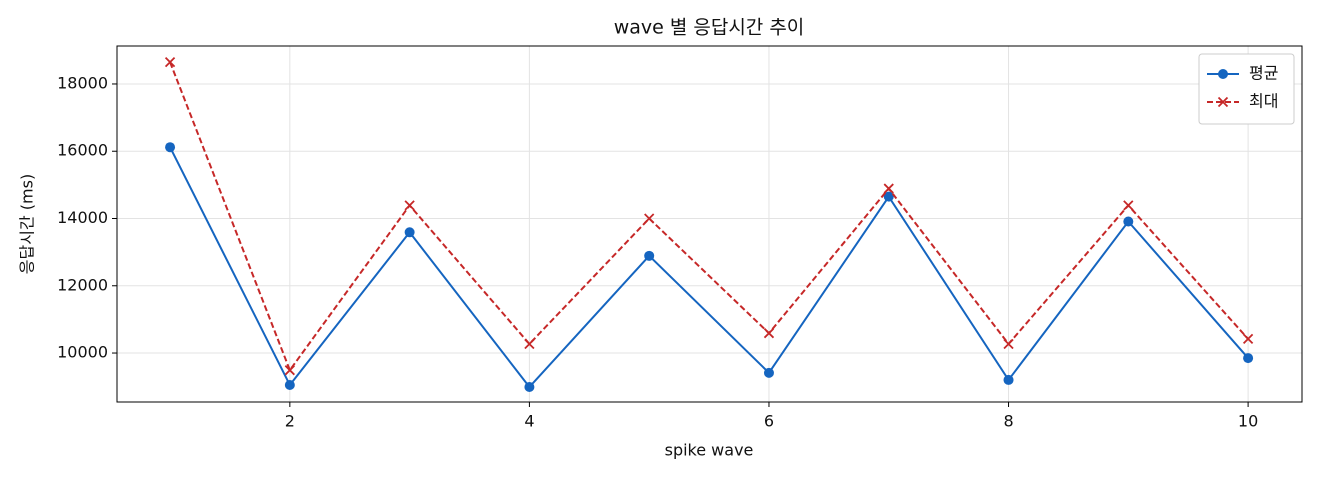 Image resolution: width=1320 pixels, height=480 pixels. What do you see at coordinates (709, 450) in the screenshot?
I see `x-axis-label: spike wave` at bounding box center [709, 450].